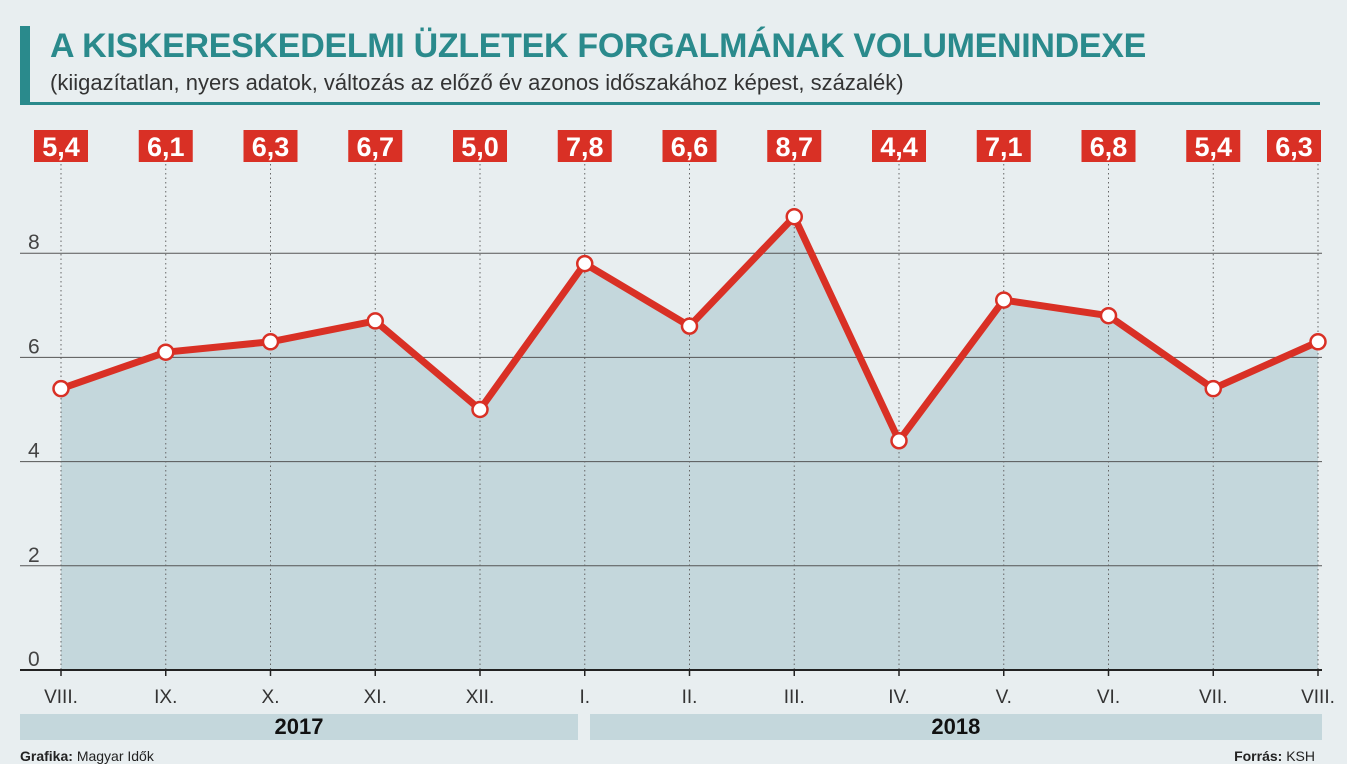 This screenshot has height=764, width=1347. I want to click on value-label: 4,4, so click(899, 147).